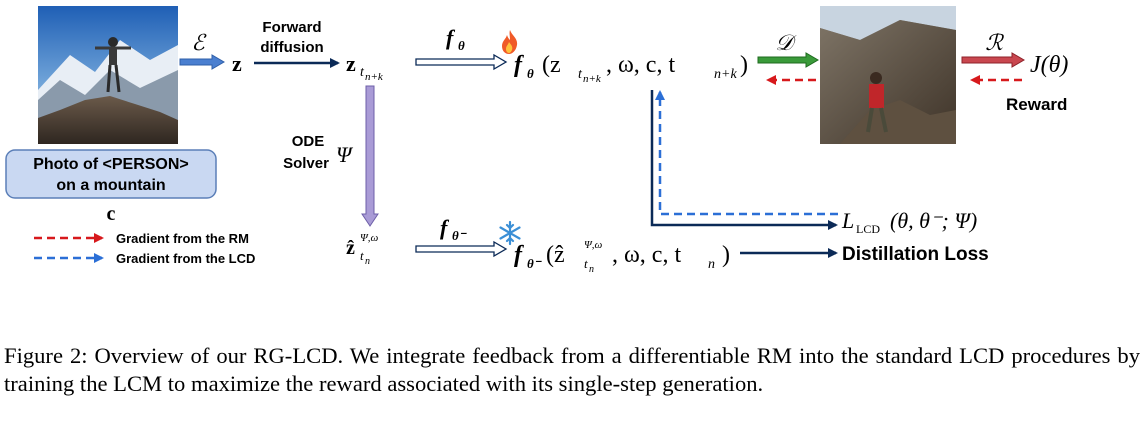 The width and height of the screenshot is (1146, 440). Describe the element at coordinates (350, 248) in the screenshot. I see `svg-text: ẑ` at that location.